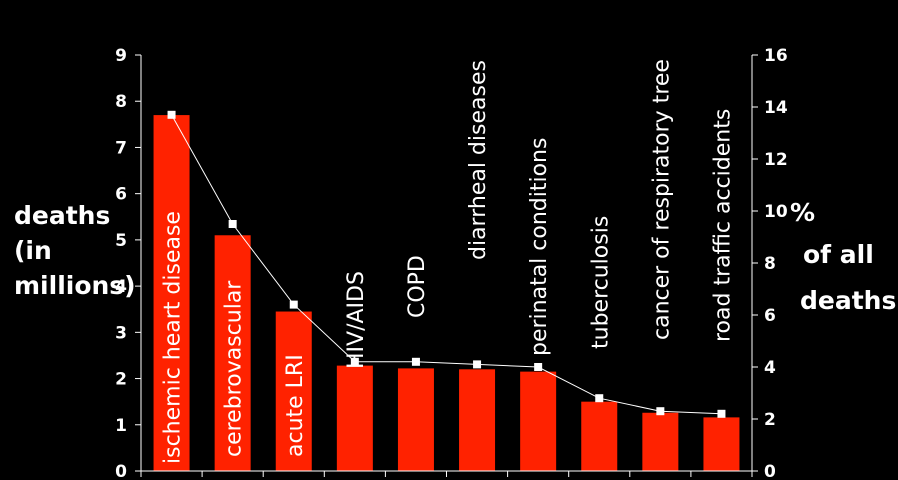 The height and width of the screenshot is (480, 898). Describe the element at coordinates (121, 333) in the screenshot. I see `left-tick-label: 3` at that location.